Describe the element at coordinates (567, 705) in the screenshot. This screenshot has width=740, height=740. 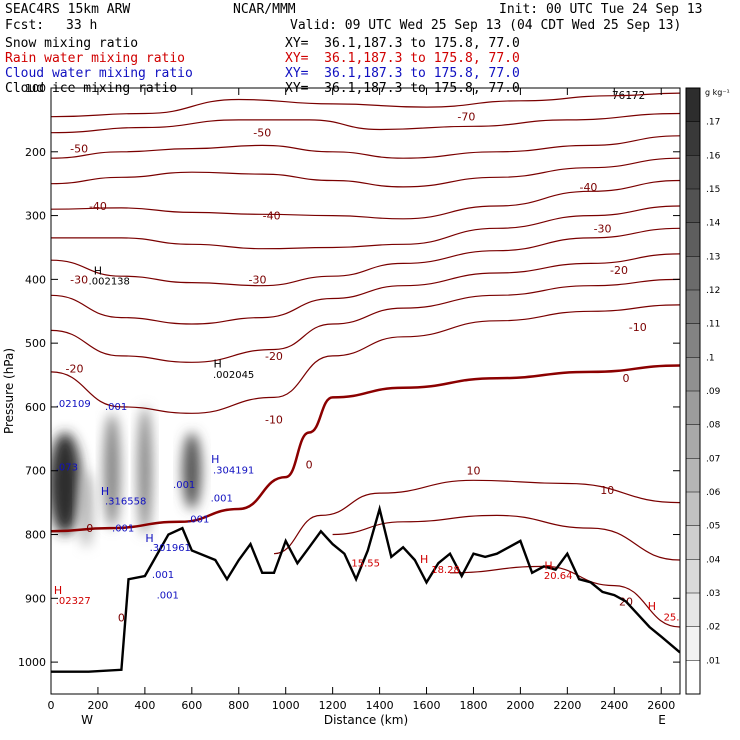
I see `x-tick-label: 2200` at that location.